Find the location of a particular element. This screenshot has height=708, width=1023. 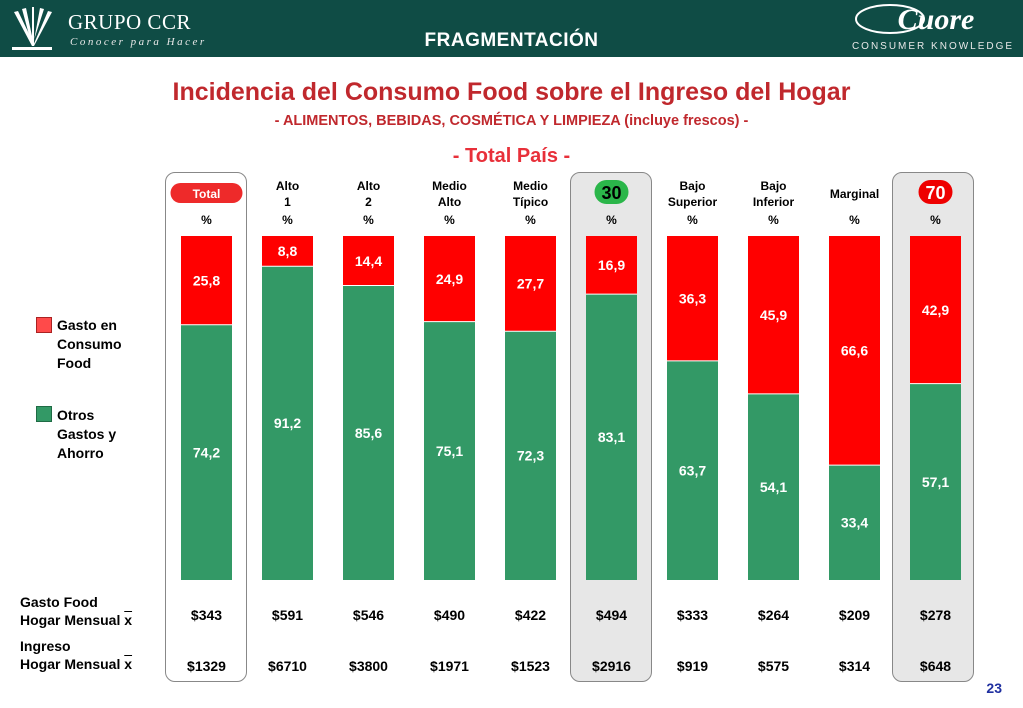

data-label-other: 74,2 is located at coordinates (206, 452).